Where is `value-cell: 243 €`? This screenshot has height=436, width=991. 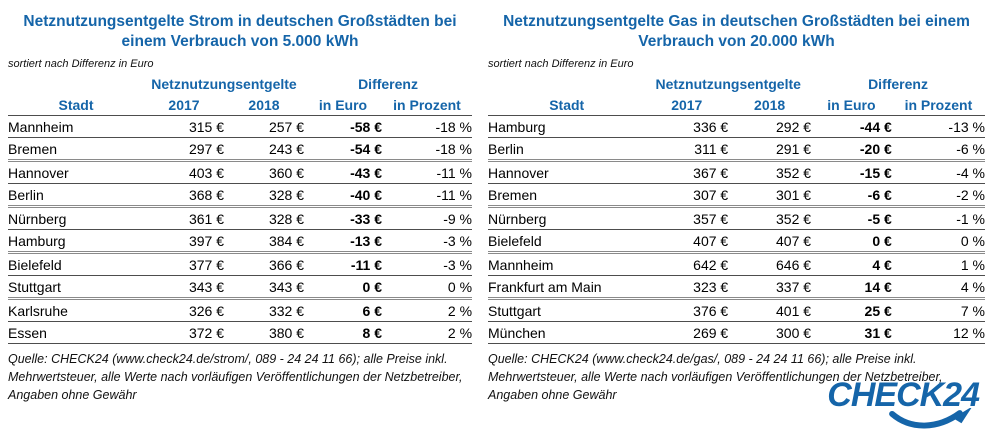 value-cell: 243 € is located at coordinates (264, 149).